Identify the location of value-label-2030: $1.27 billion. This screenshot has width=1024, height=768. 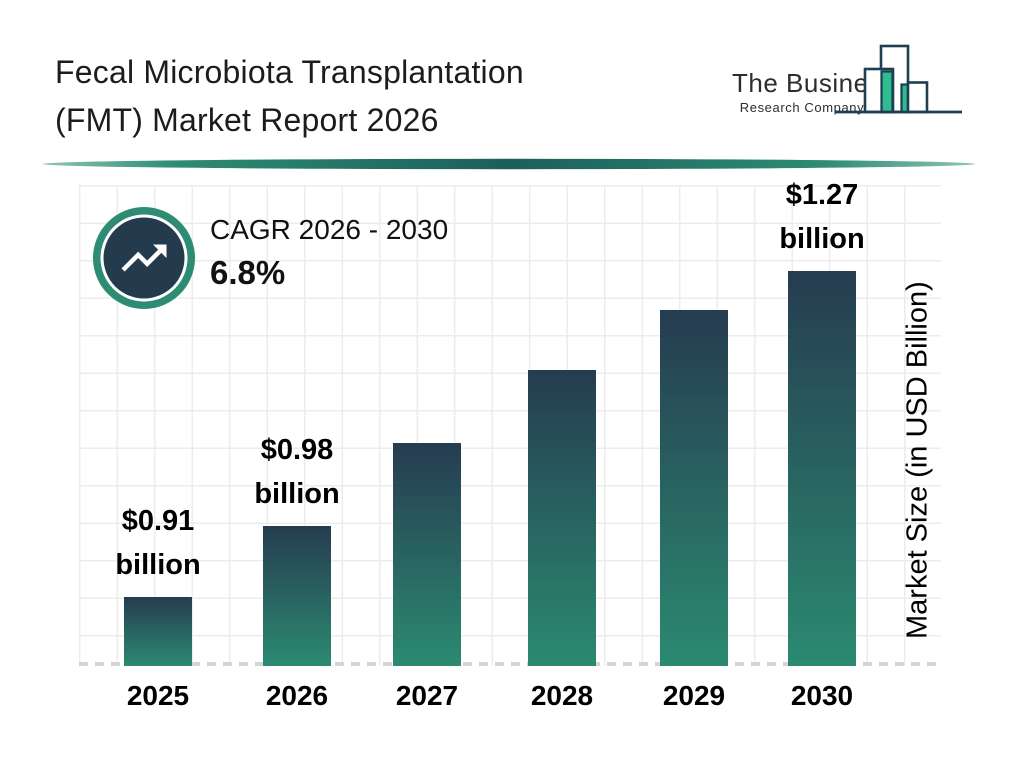
(822, 217).